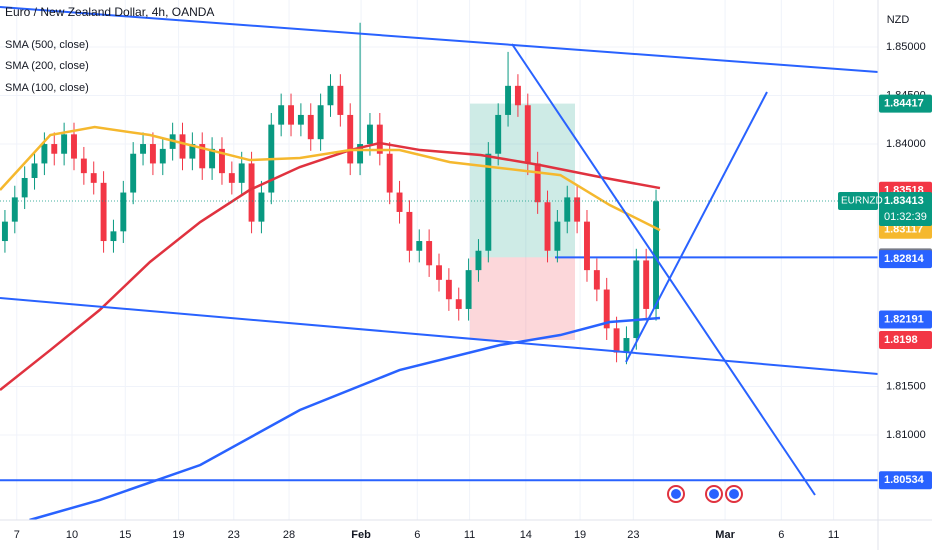 This screenshot has height=550, width=932. Describe the element at coordinates (725, 535) in the screenshot. I see `x-tick-label: Mar` at that location.